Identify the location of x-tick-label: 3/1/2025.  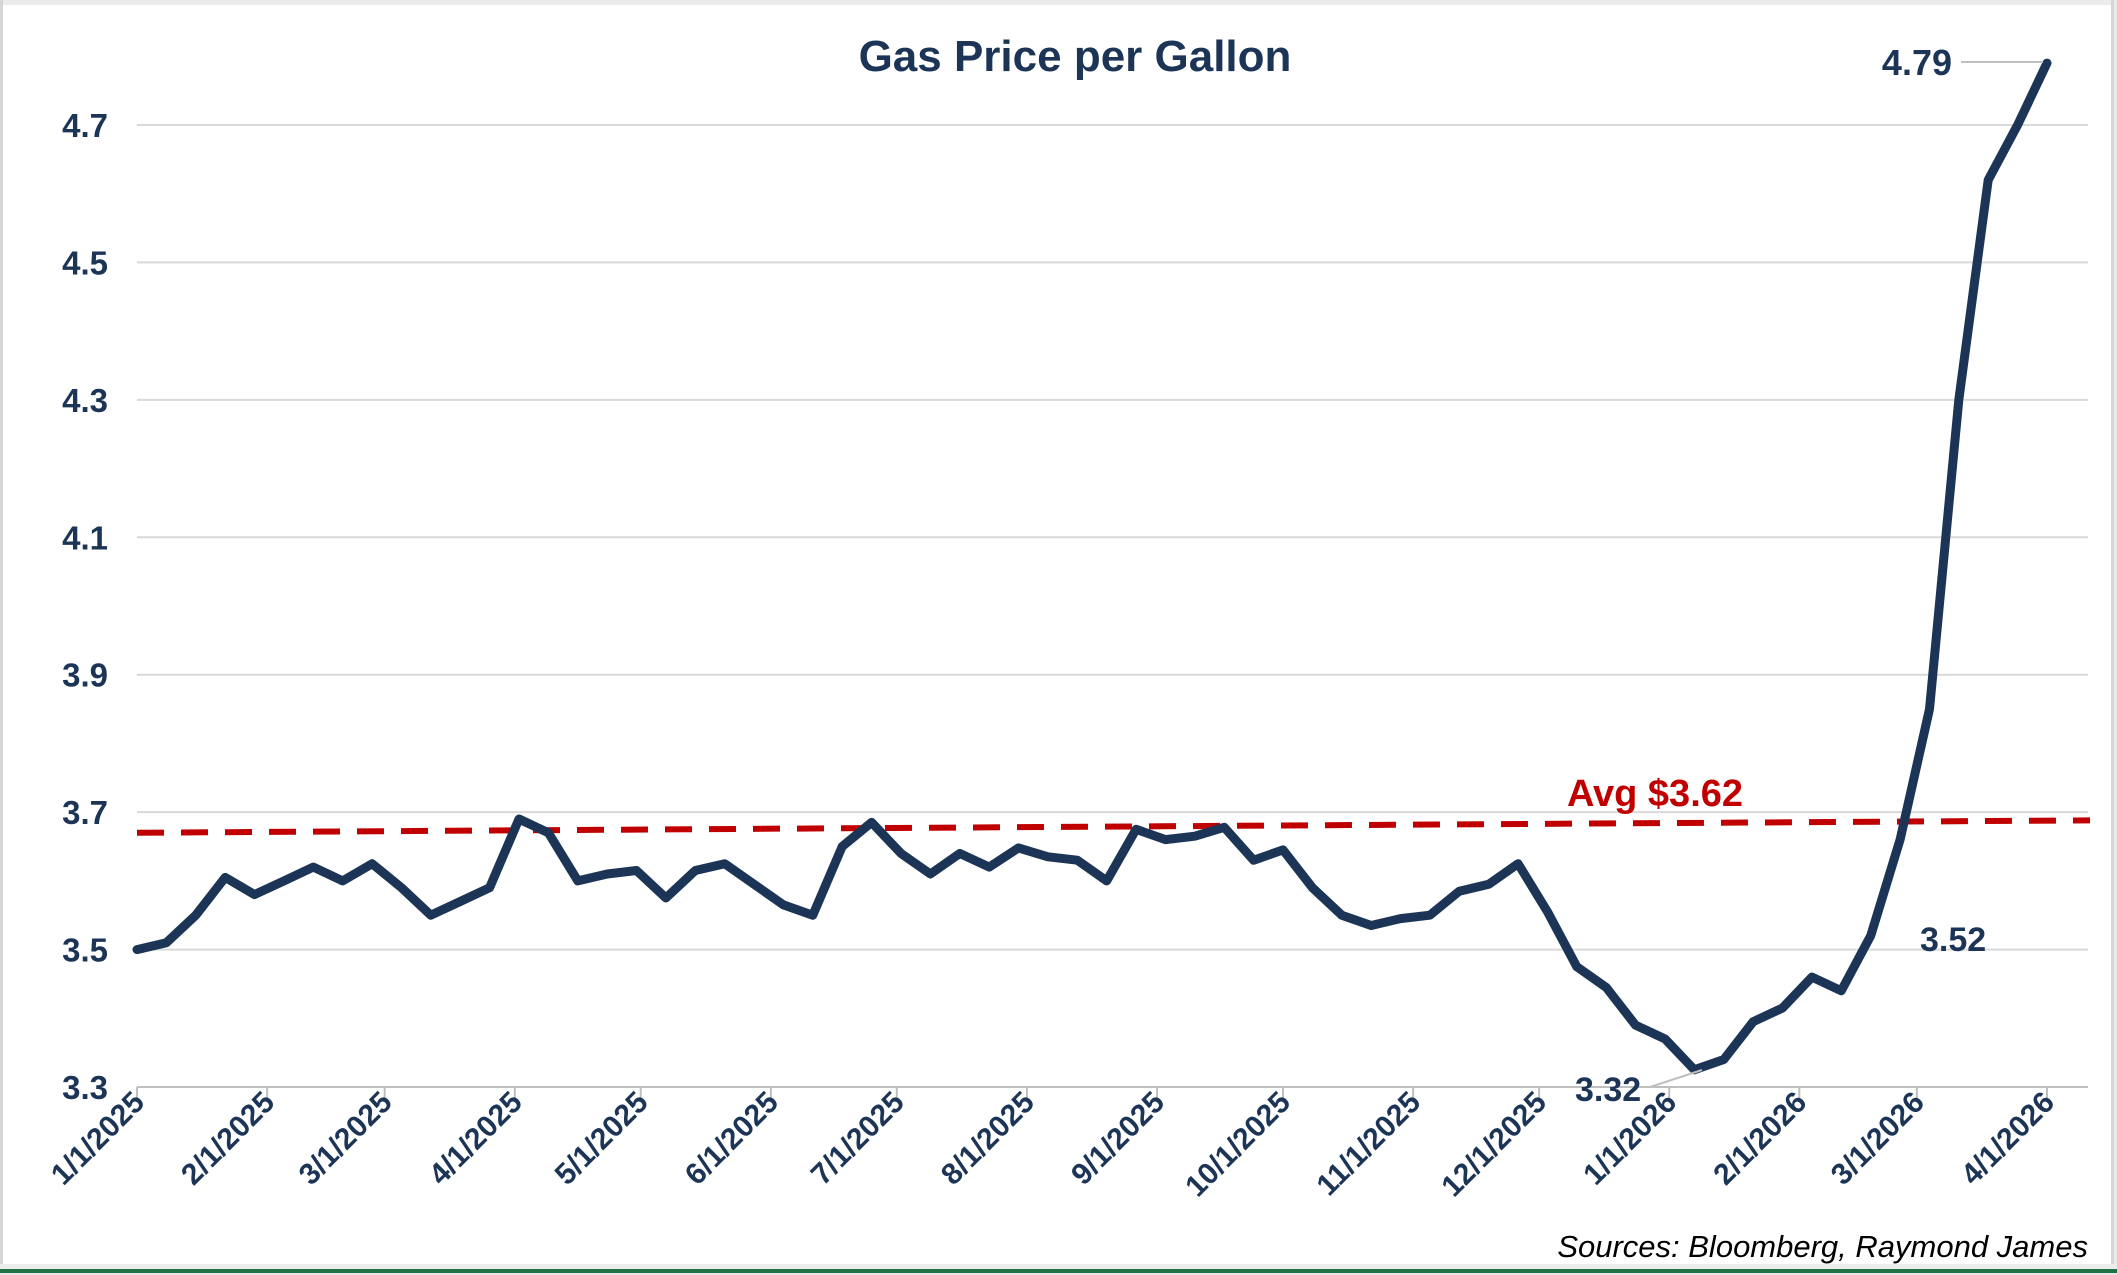
(346, 1139).